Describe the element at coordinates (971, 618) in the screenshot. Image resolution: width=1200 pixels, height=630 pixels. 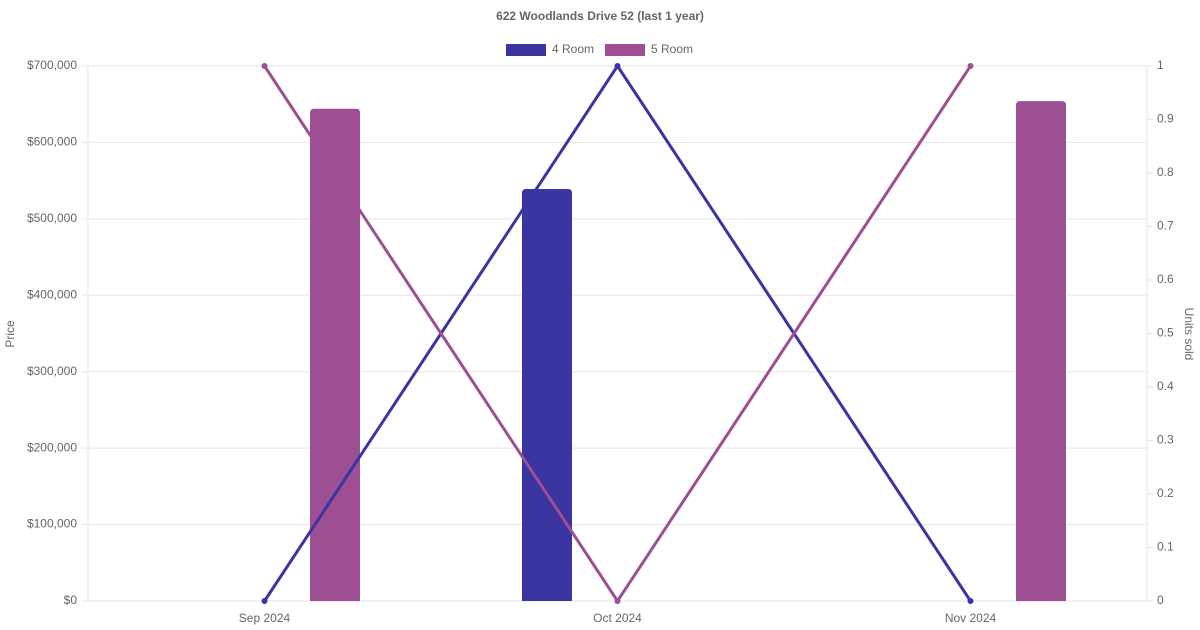
I see `x-tick-label: Nov 2024` at that location.